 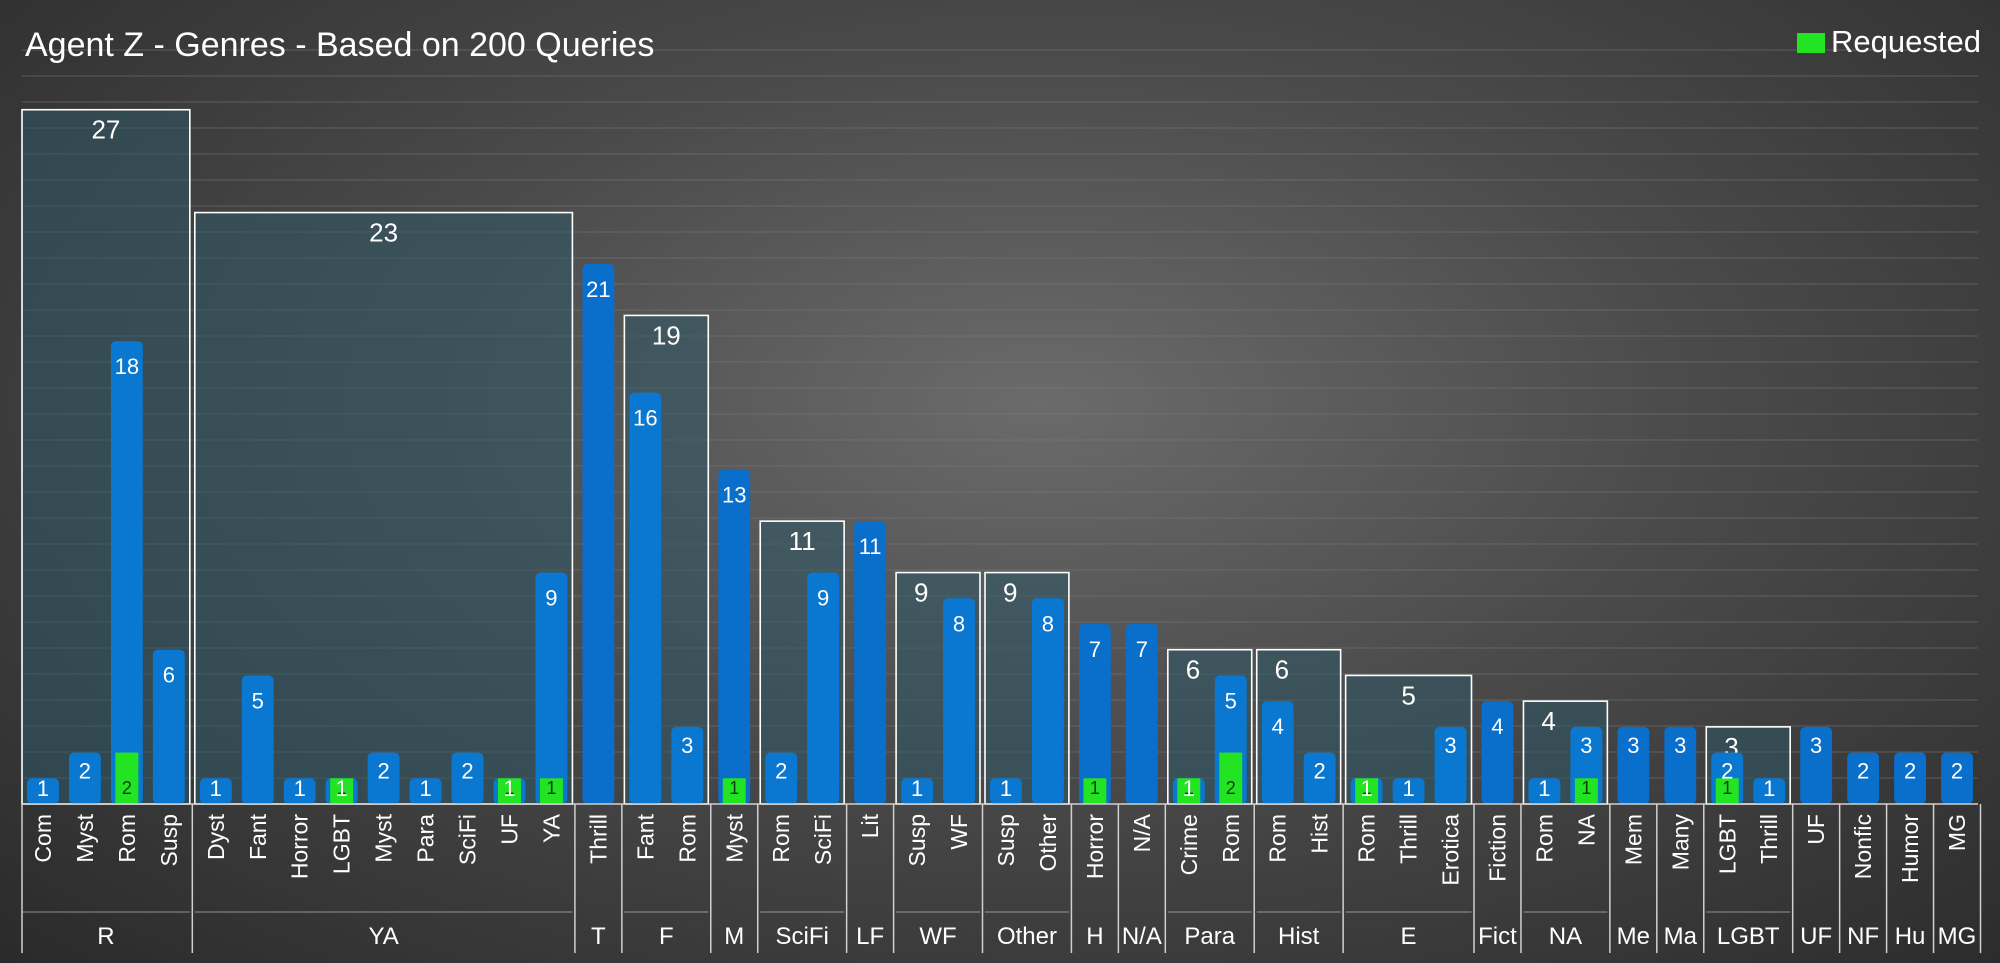 What do you see at coordinates (1633, 936) in the screenshot?
I see `group-label: Me` at bounding box center [1633, 936].